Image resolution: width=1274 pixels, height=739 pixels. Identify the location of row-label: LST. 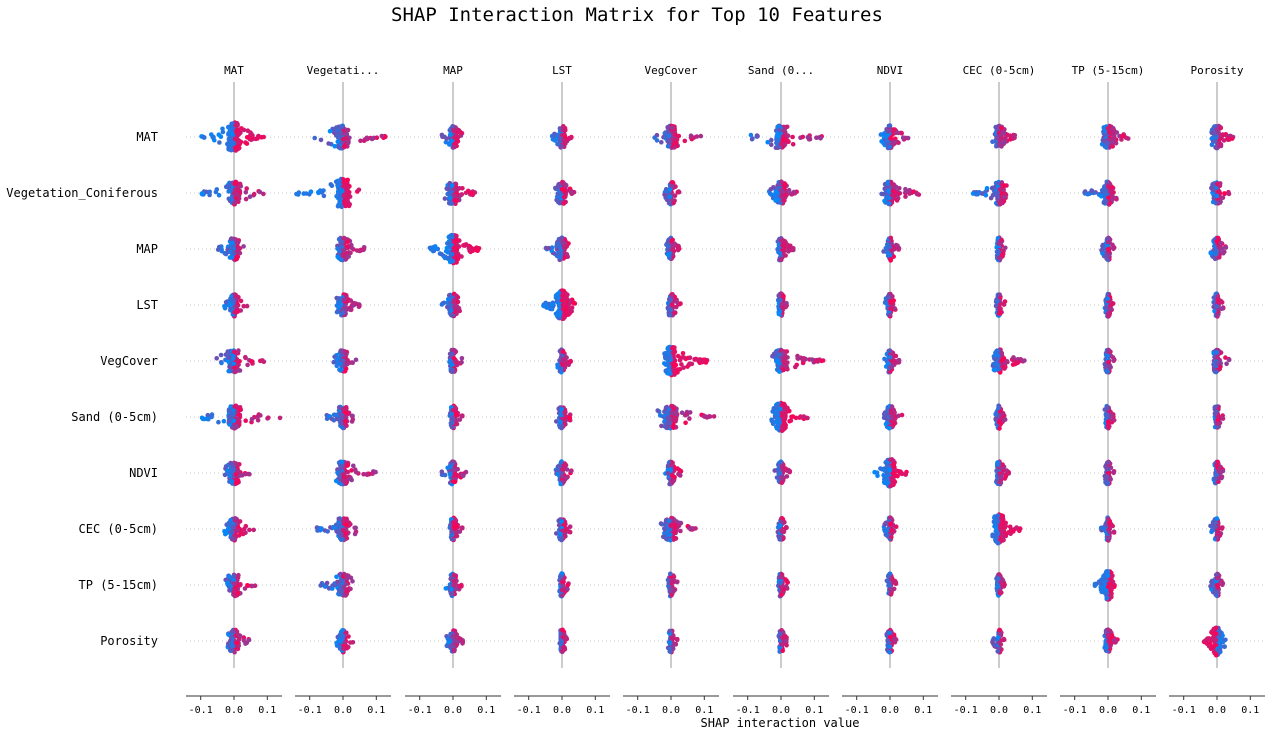
(147, 305).